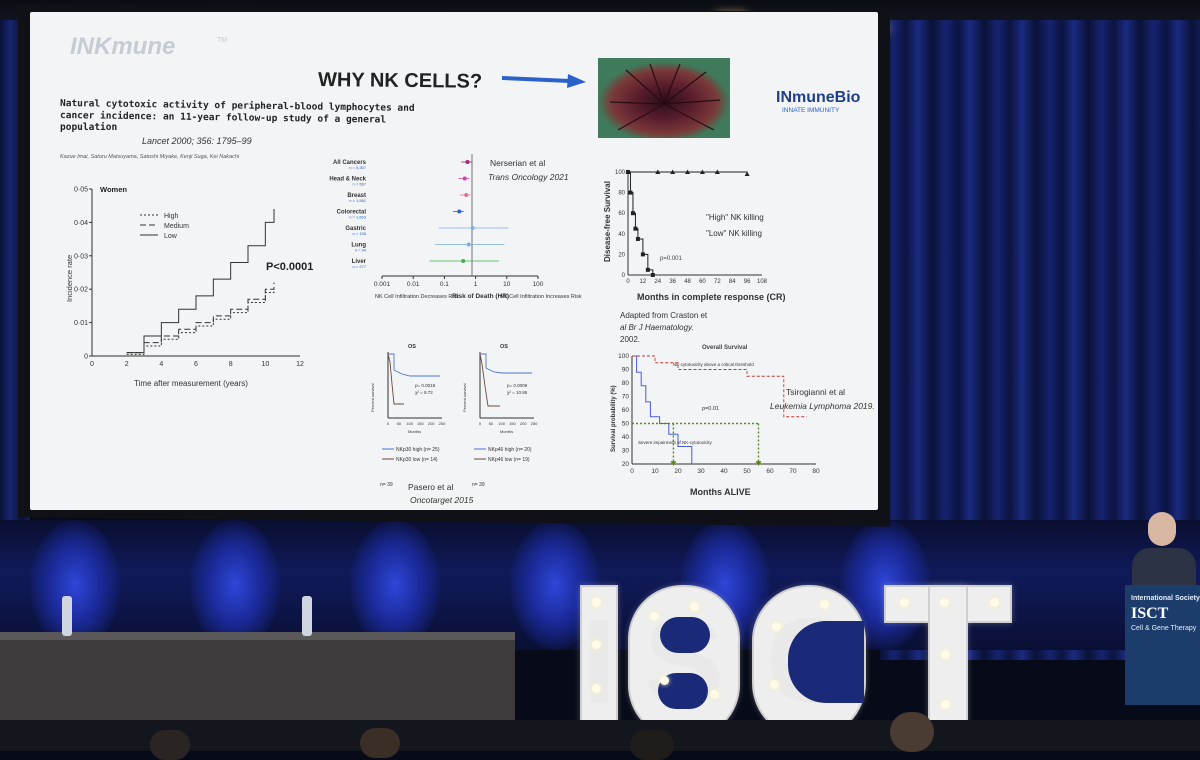 The height and width of the screenshot is (760, 1200). What do you see at coordinates (607, 221) in the screenshot?
I see `y-axis-label: Disease-free Survival` at bounding box center [607, 221].